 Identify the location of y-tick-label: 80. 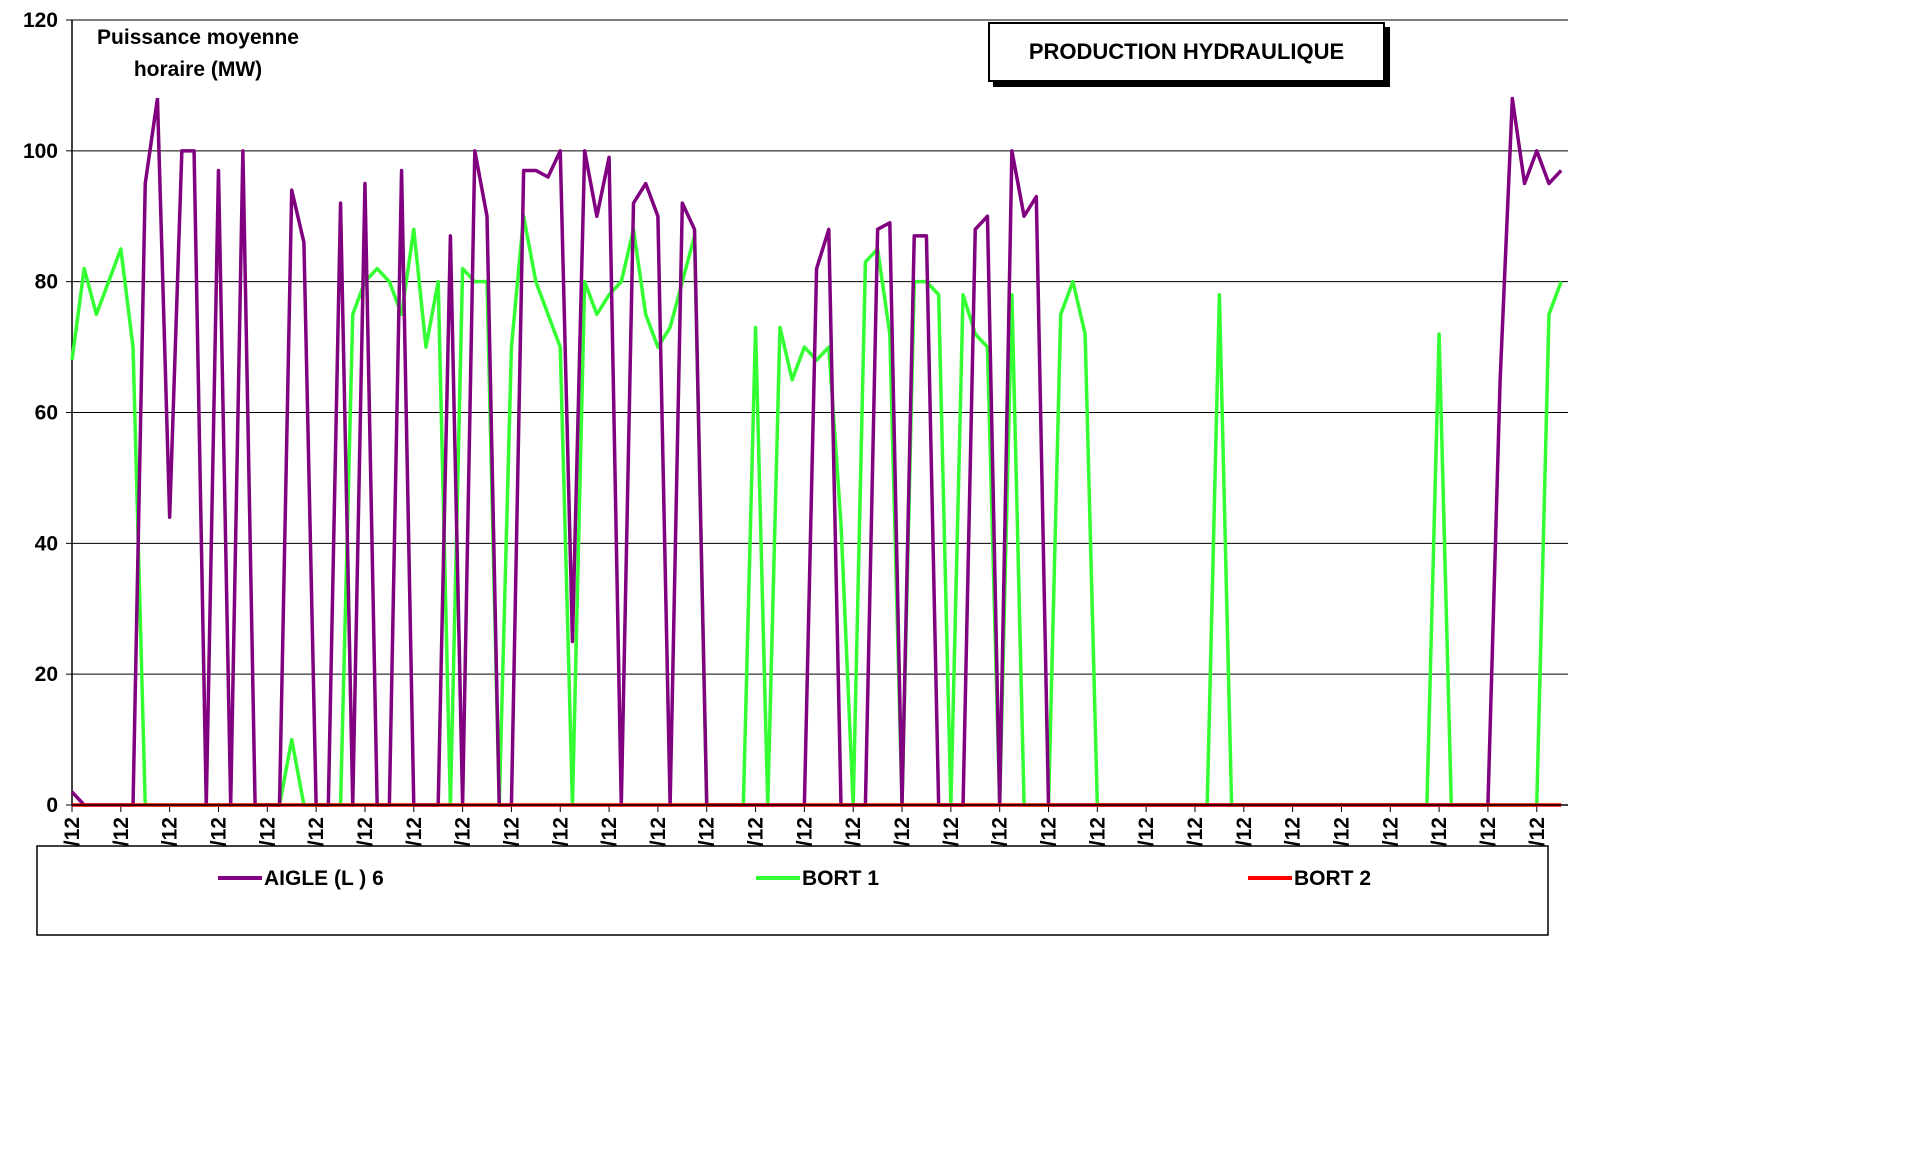
(46, 282).